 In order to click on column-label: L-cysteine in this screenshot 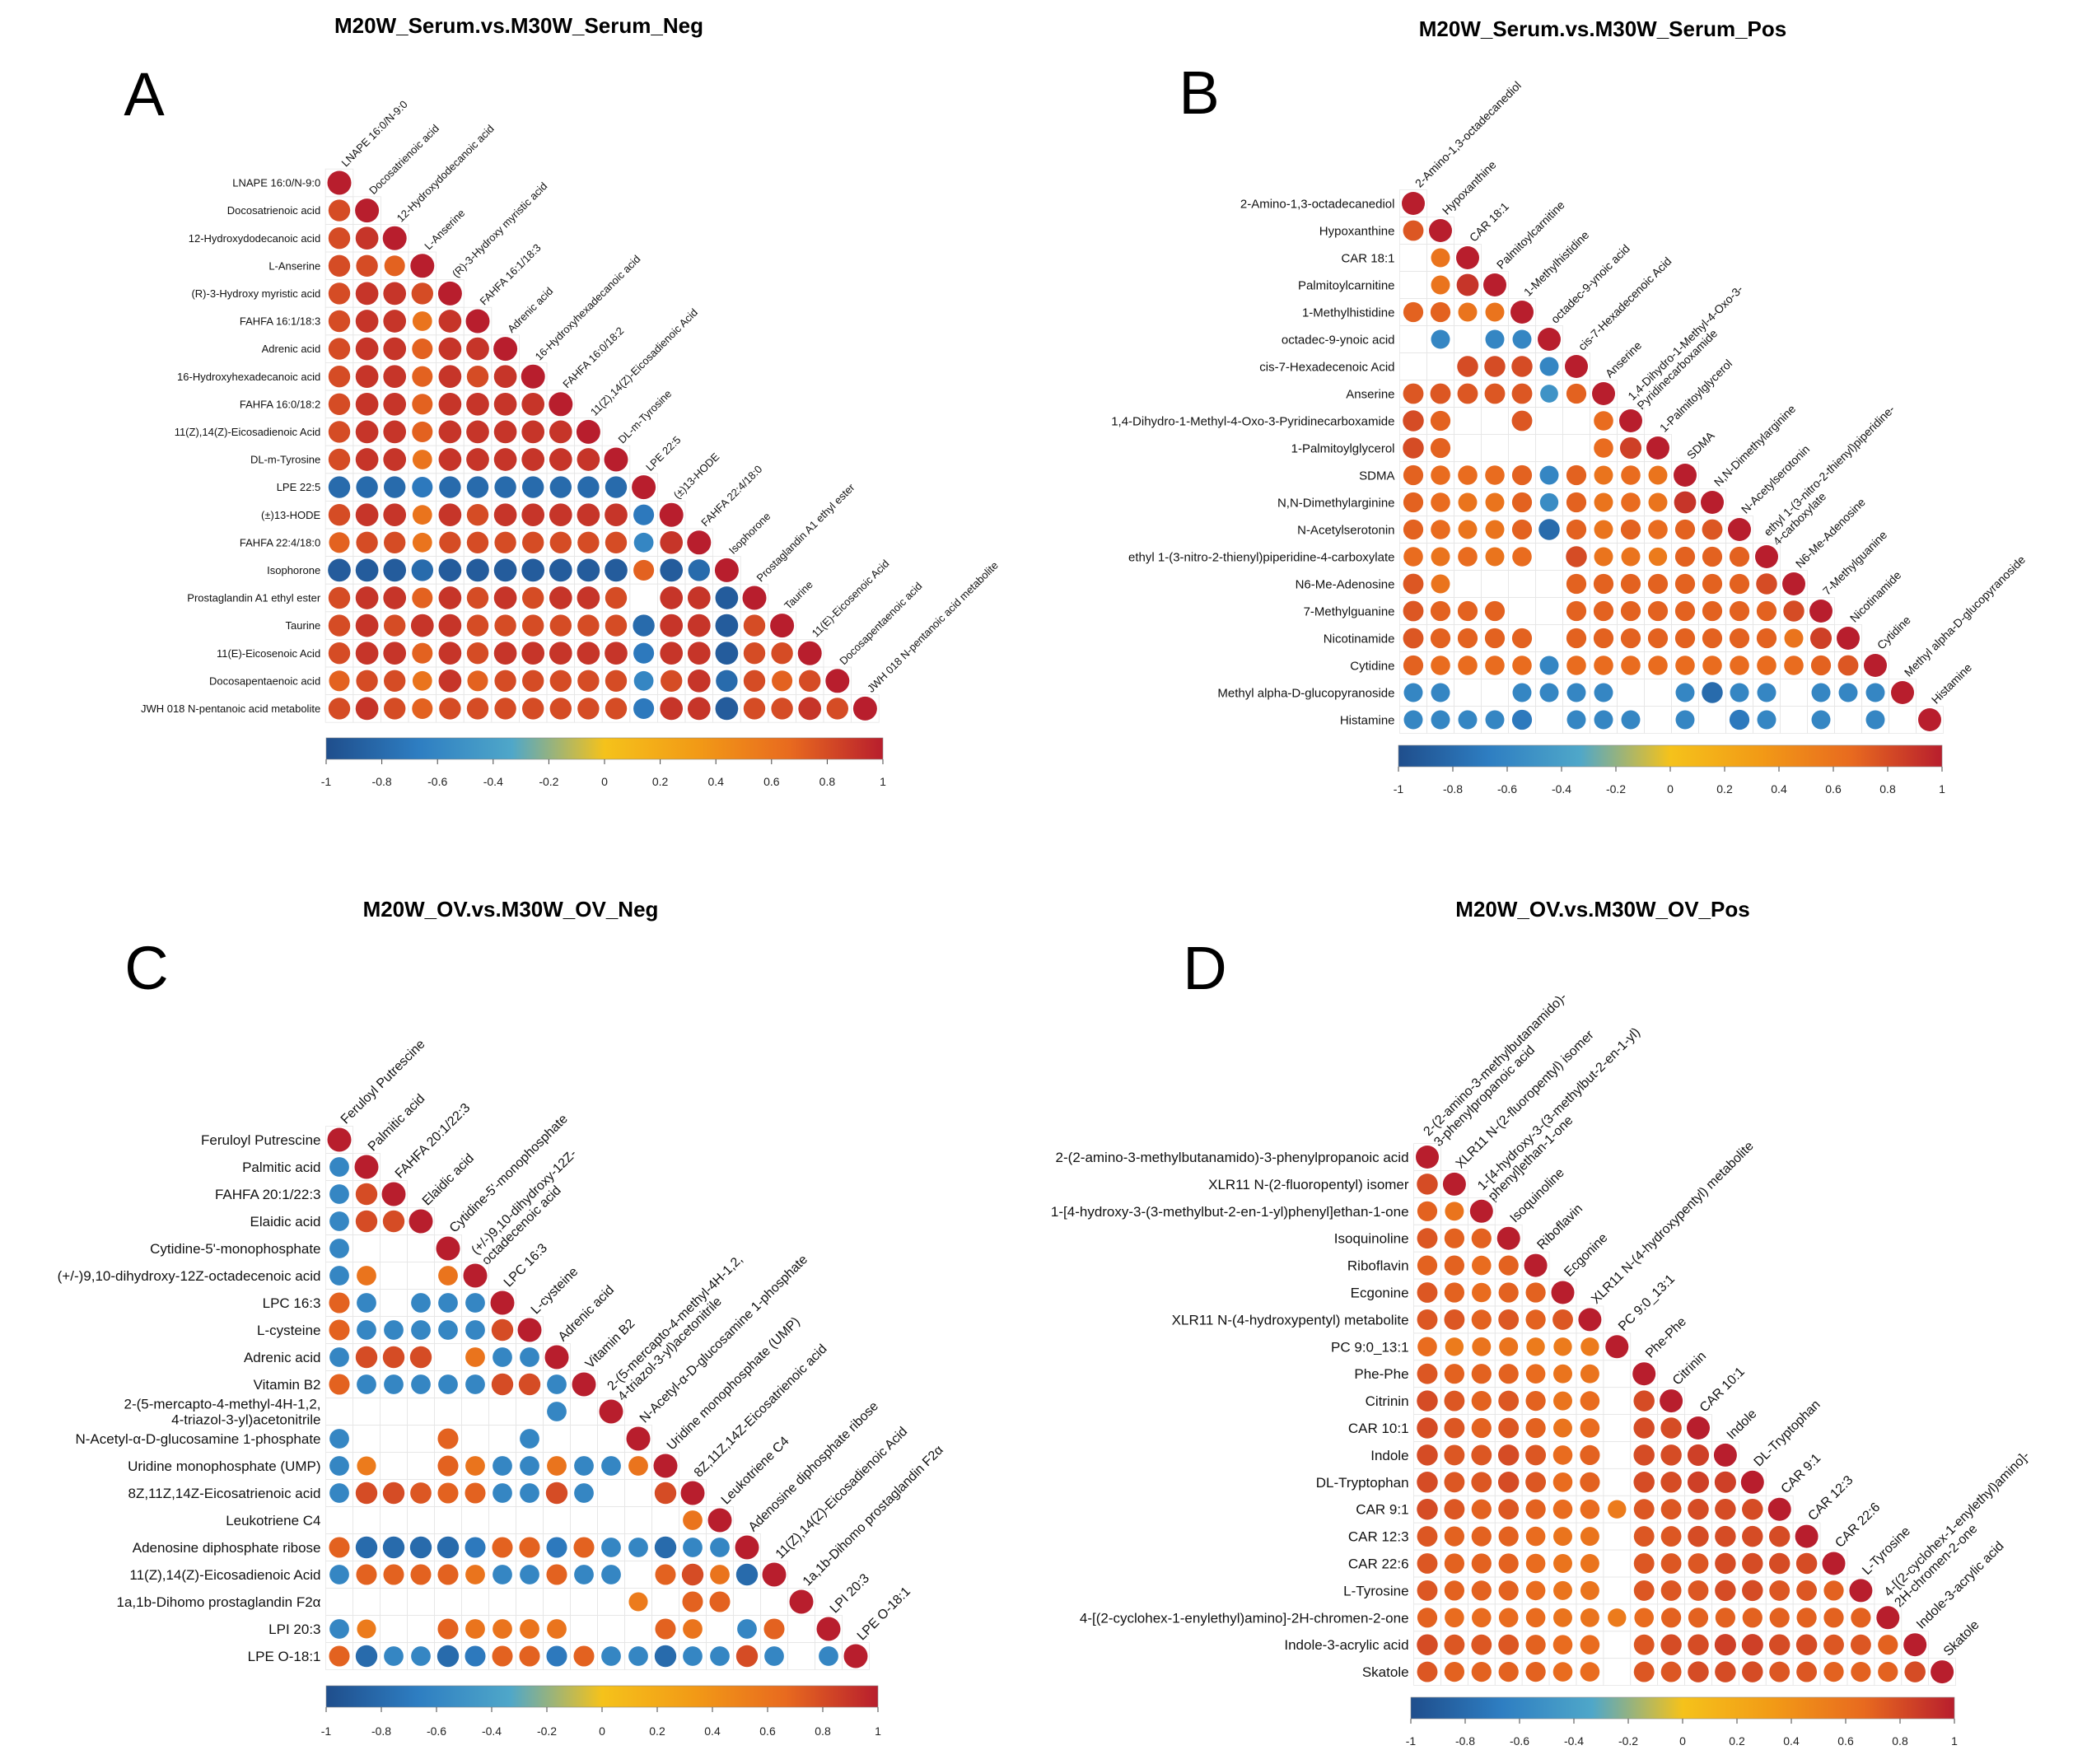, I will do `click(555, 1291)`.